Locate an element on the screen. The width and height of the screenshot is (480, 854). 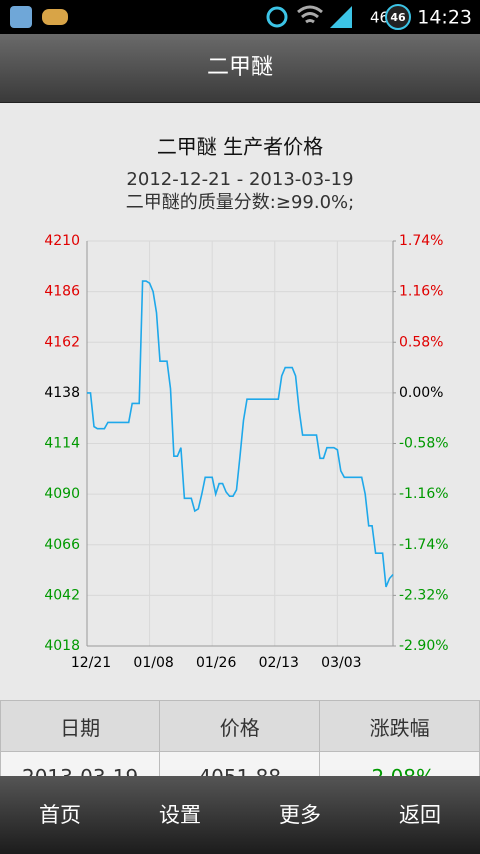
clock: 14:23 is located at coordinates (444, 18).